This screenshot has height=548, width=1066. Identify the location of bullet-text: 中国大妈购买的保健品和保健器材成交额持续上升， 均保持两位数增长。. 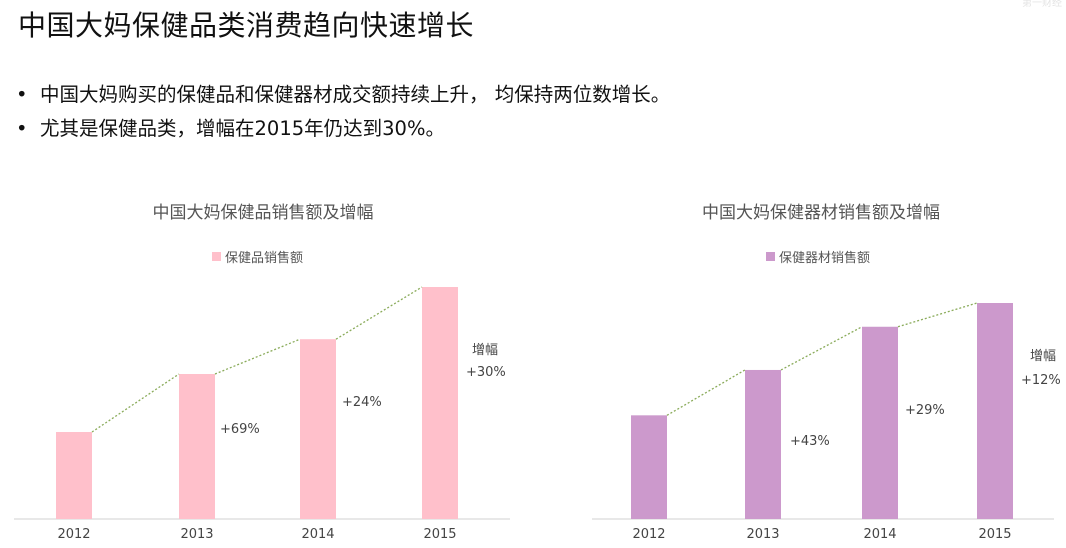
(355, 94).